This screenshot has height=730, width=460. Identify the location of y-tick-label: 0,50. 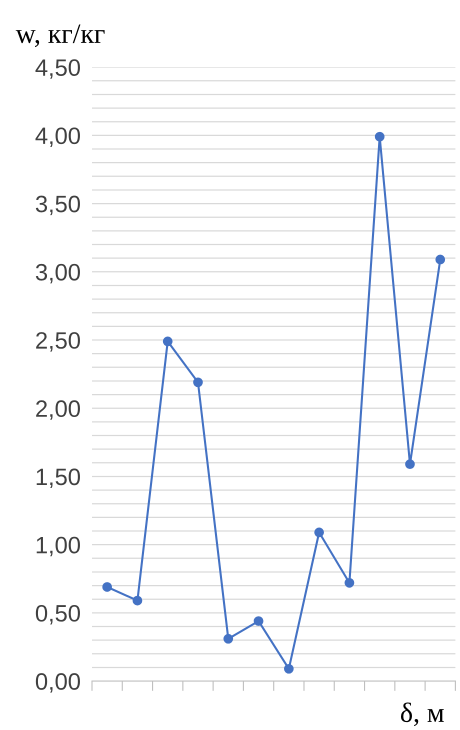
(58, 614).